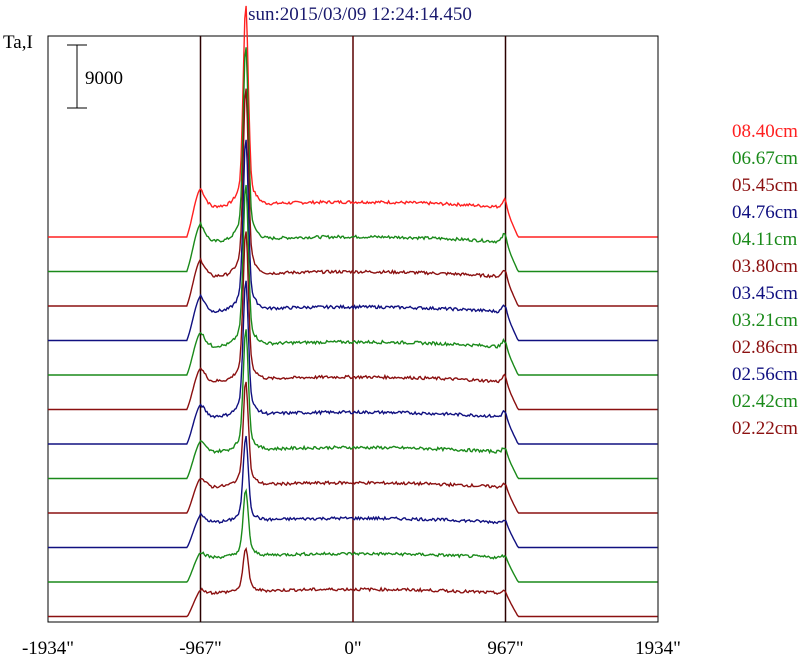  Describe the element at coordinates (104, 78) in the screenshot. I see `scale-bar-label: 9000` at that location.